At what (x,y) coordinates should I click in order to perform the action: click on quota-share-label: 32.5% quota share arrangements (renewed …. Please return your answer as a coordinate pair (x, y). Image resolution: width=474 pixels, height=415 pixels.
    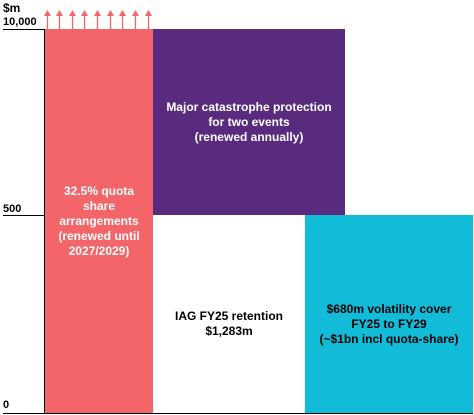
    Looking at the image, I should click on (99, 220).